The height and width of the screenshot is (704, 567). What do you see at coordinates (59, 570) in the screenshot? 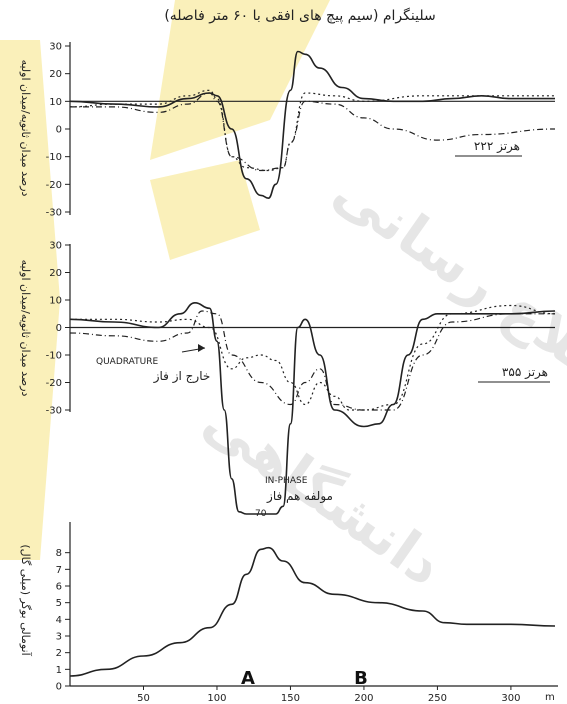
I see `y-tick-label: 7` at bounding box center [59, 570].